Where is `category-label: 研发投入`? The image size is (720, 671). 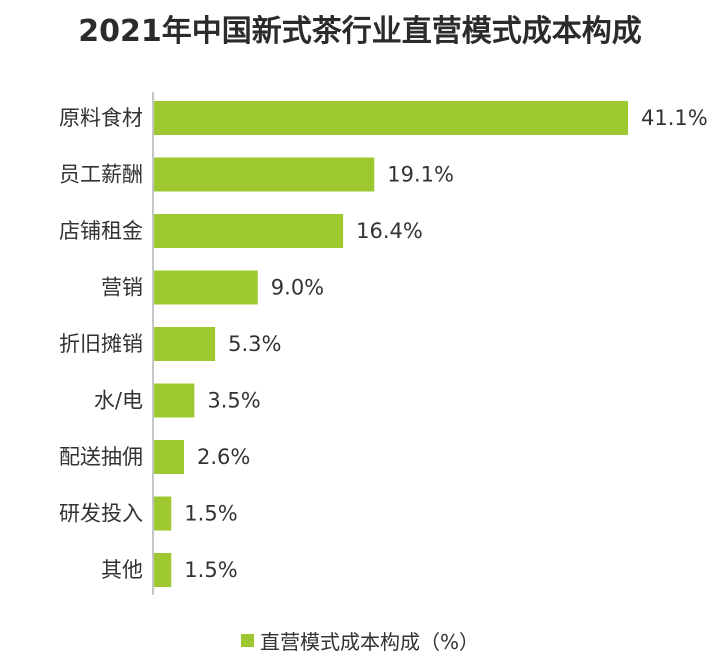 category-label: 研发投入 is located at coordinates (101, 514).